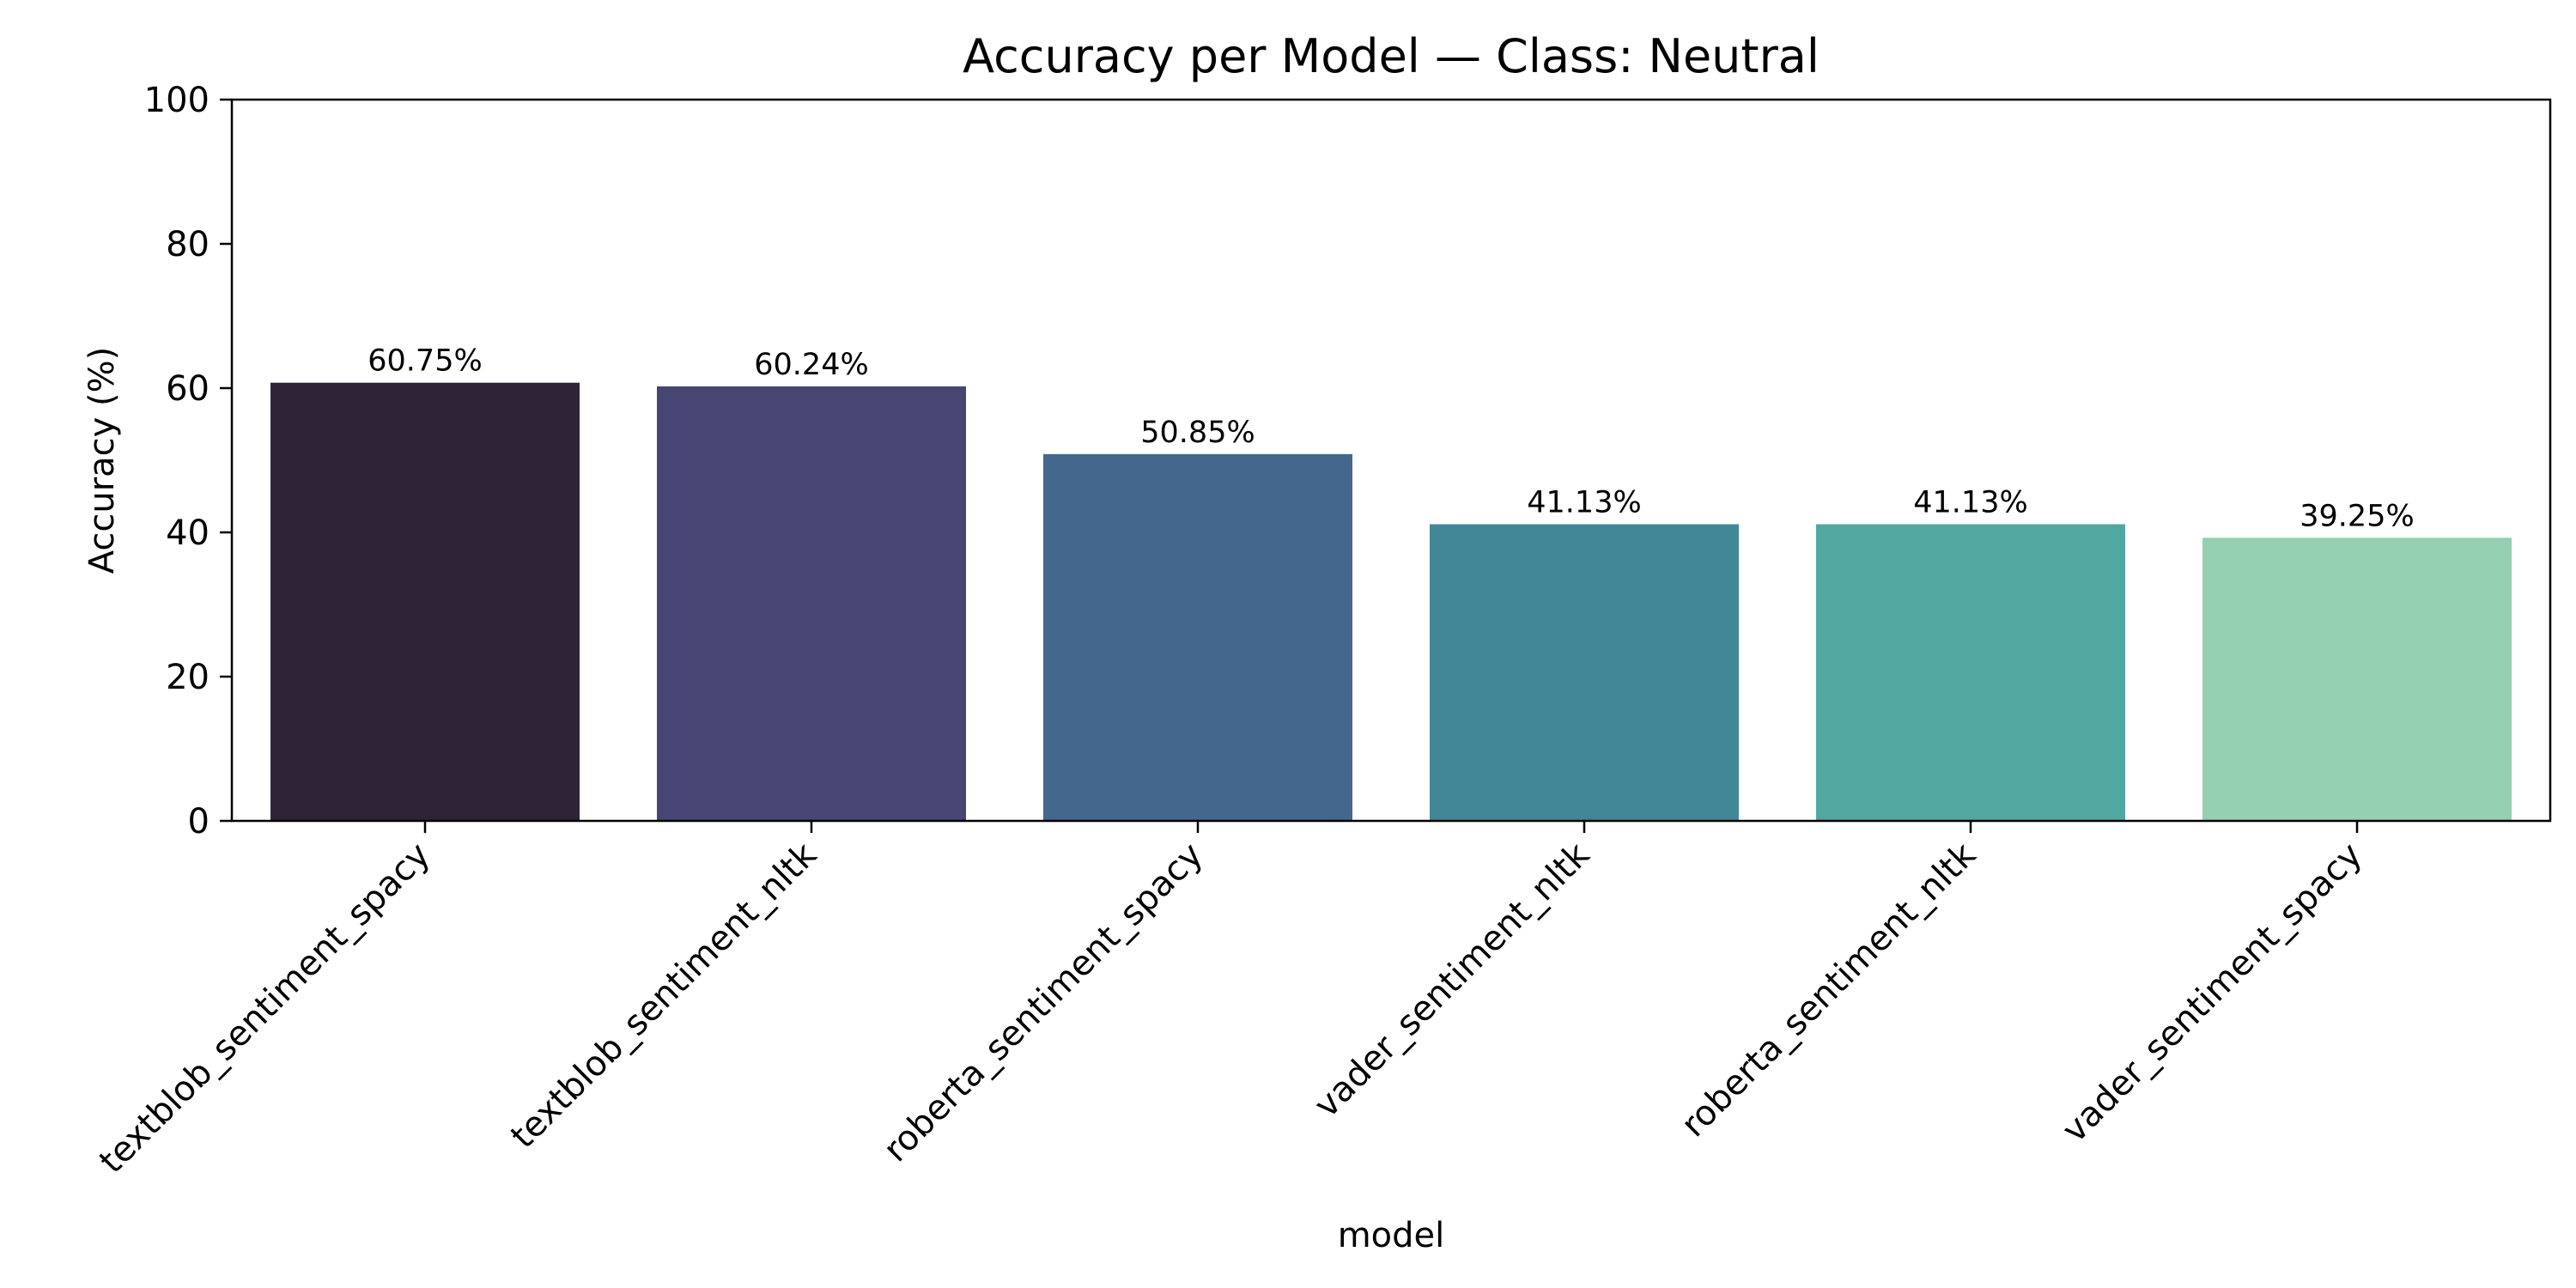 This screenshot has height=1288, width=2576. I want to click on x-axis-label: model, so click(1391, 1235).